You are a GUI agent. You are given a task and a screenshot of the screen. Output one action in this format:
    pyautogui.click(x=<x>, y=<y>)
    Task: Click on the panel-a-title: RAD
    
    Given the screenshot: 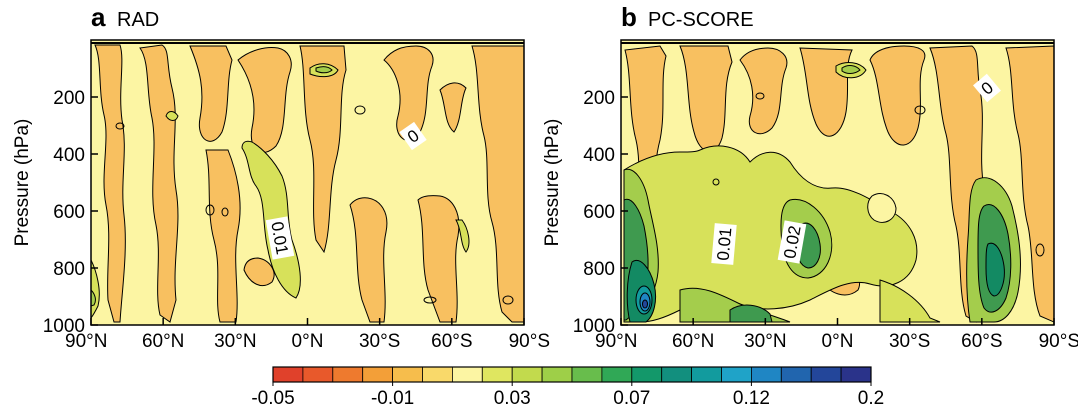 What is the action you would take?
    pyautogui.click(x=138, y=20)
    